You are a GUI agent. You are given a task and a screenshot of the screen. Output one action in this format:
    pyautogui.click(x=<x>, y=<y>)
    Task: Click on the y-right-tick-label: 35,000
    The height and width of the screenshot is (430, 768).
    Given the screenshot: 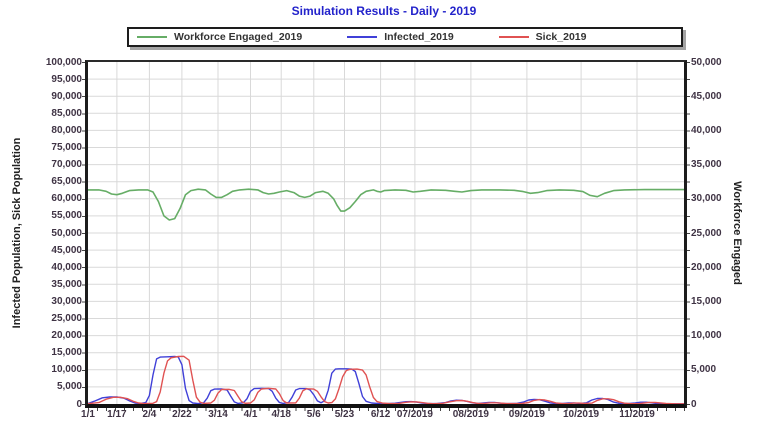 What is the action you would take?
    pyautogui.click(x=706, y=165)
    